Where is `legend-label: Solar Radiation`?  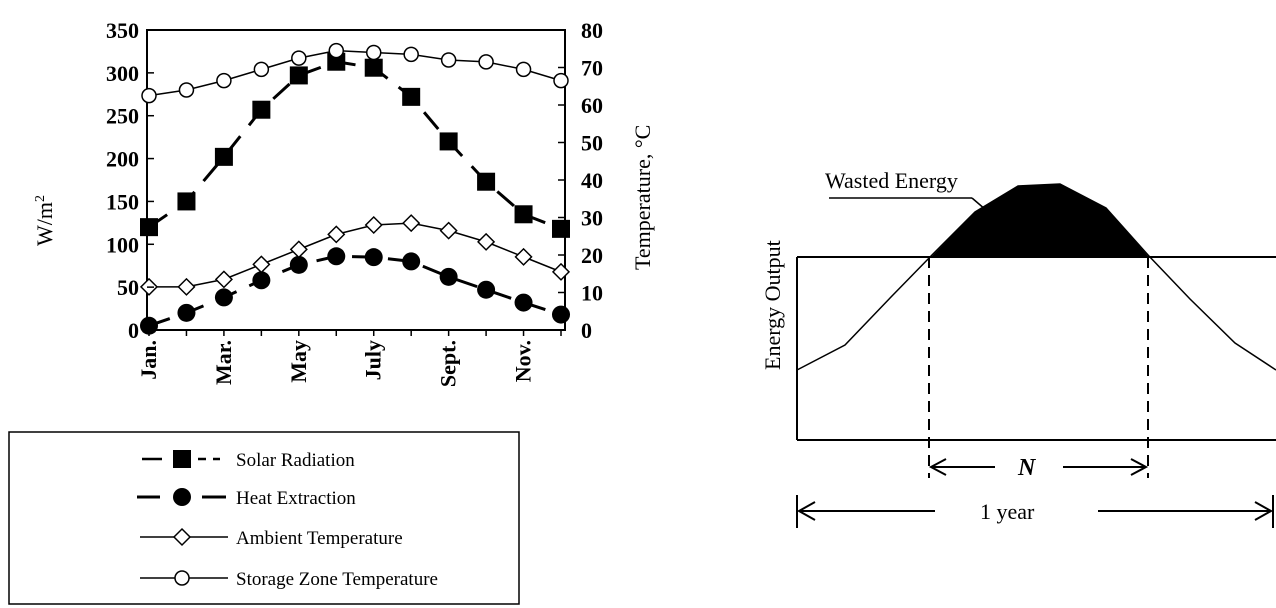 legend-label: Solar Radiation is located at coordinates (295, 460).